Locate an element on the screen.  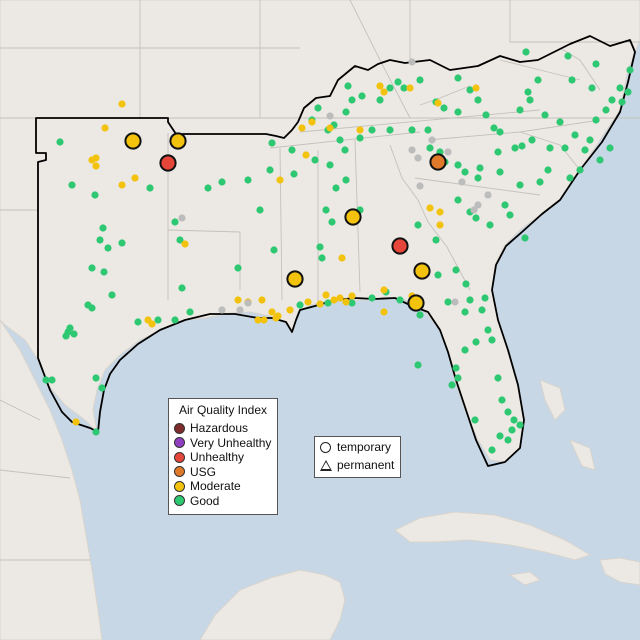
usg-temporary-monitor is located at coordinates (438, 162).